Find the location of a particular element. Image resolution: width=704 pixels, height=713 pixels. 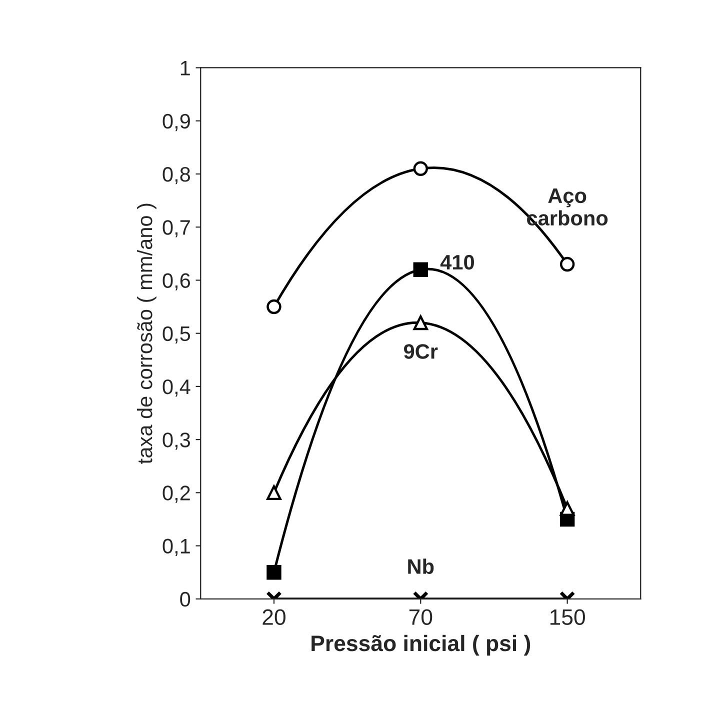

series-label: 410 is located at coordinates (457, 262).